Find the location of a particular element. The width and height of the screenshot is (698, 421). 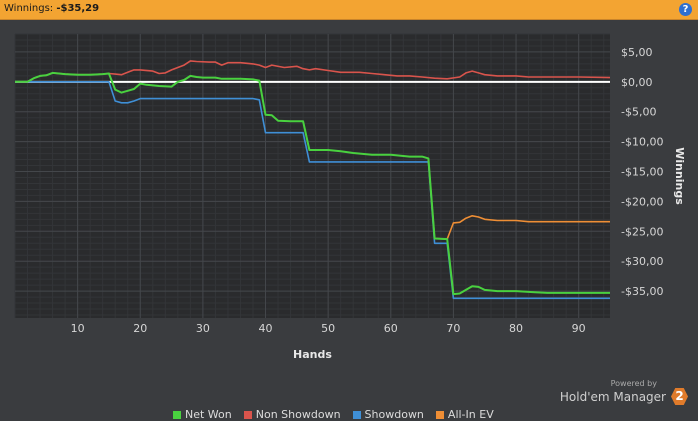

winnings-title: Winnings: -$35,29 is located at coordinates (51, 8).